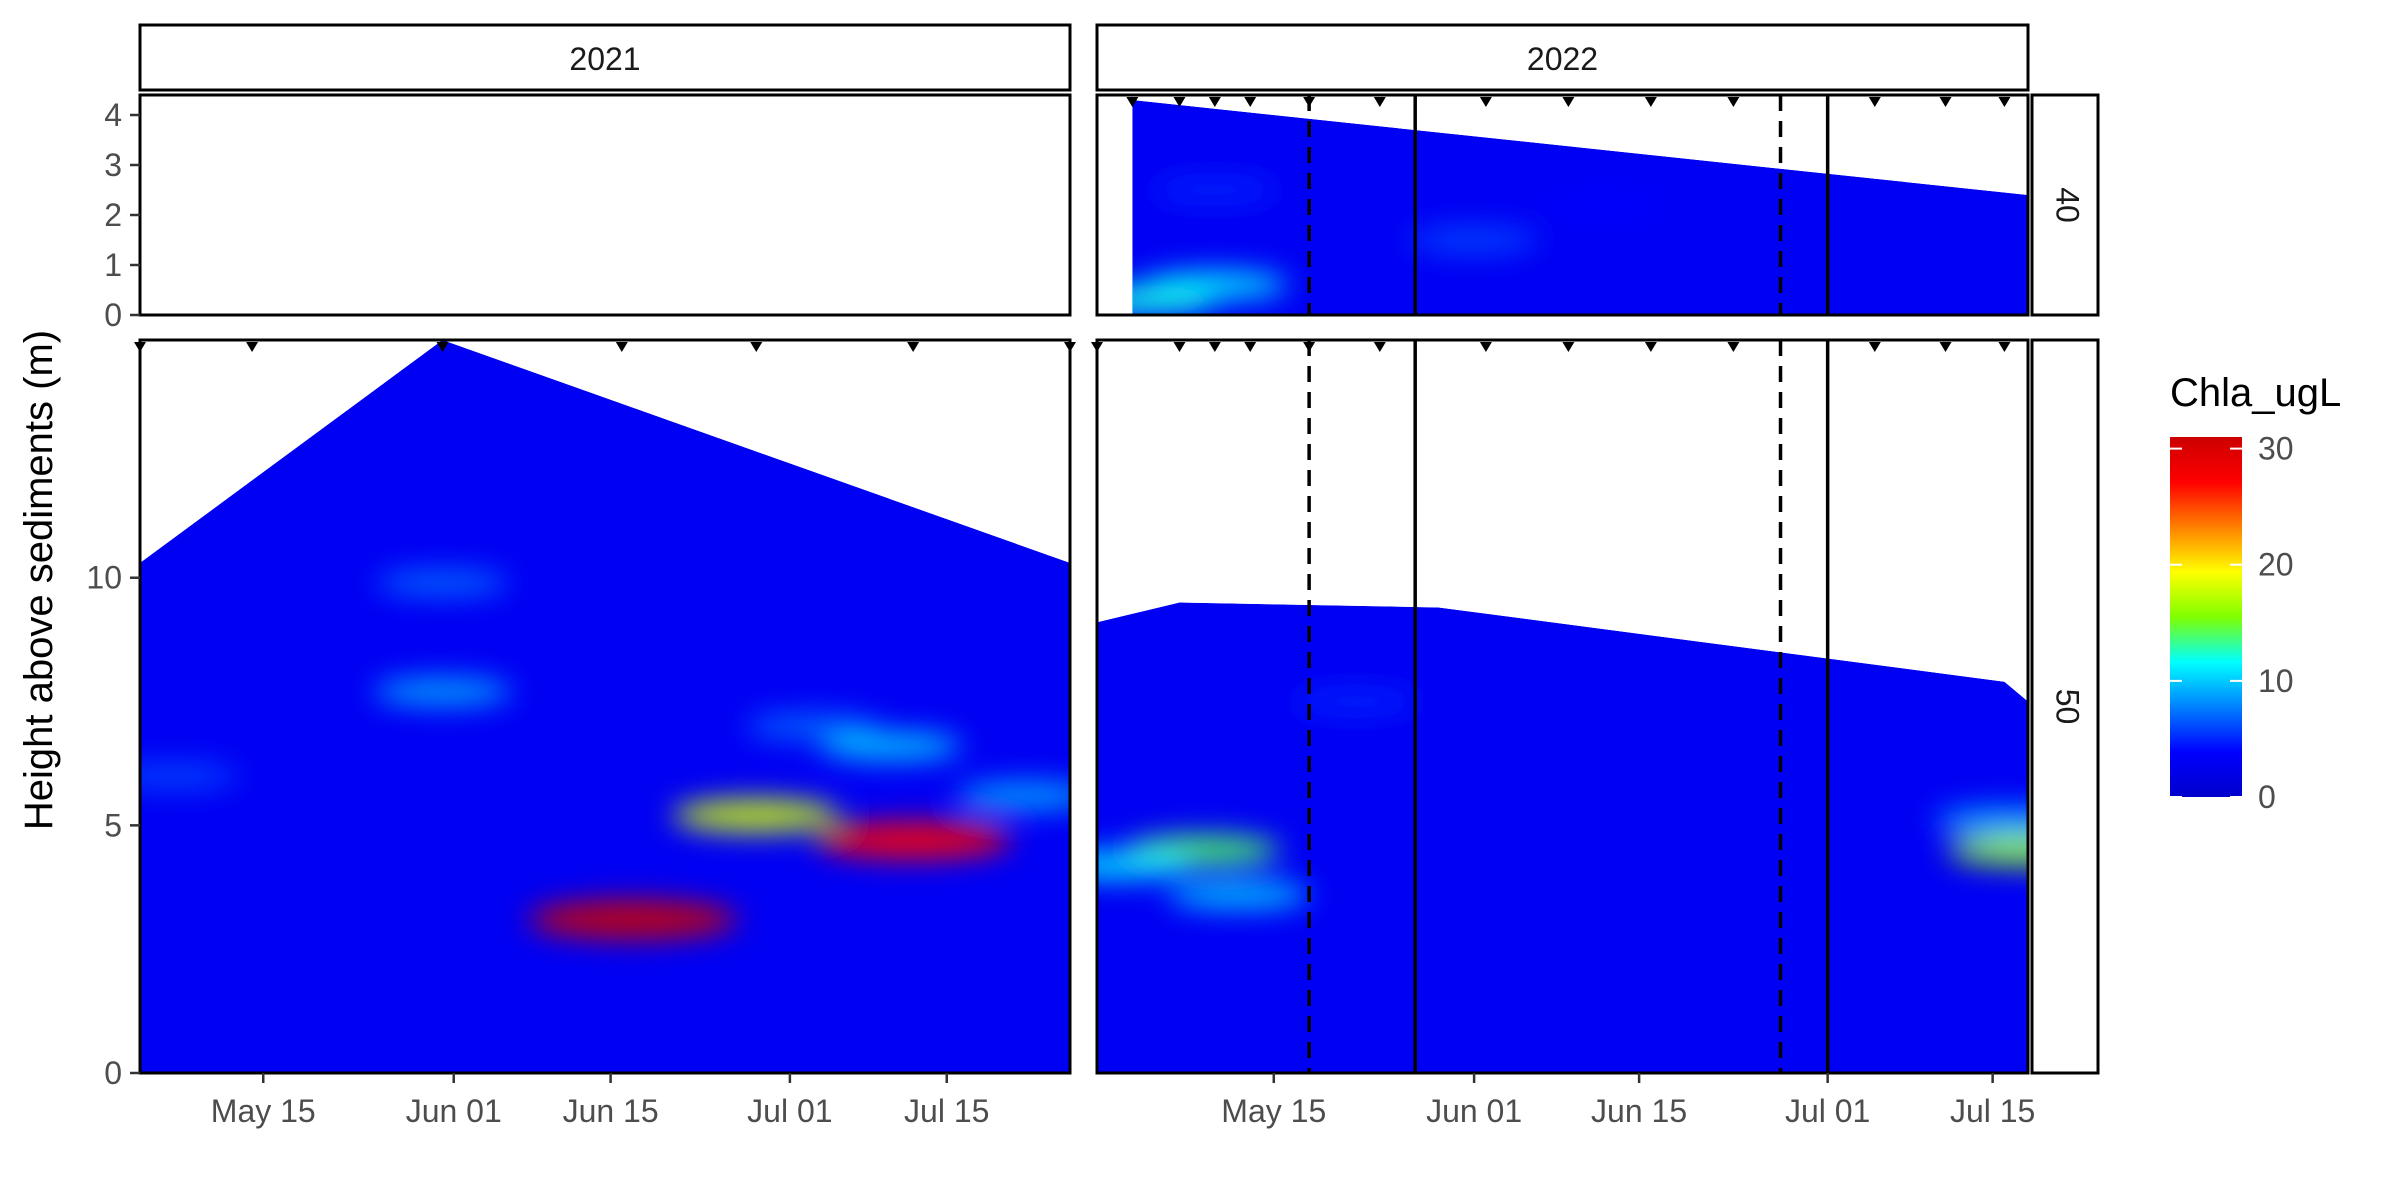  Describe the element at coordinates (2068, 205) in the screenshot. I see `facet-strip-label: 40` at that location.